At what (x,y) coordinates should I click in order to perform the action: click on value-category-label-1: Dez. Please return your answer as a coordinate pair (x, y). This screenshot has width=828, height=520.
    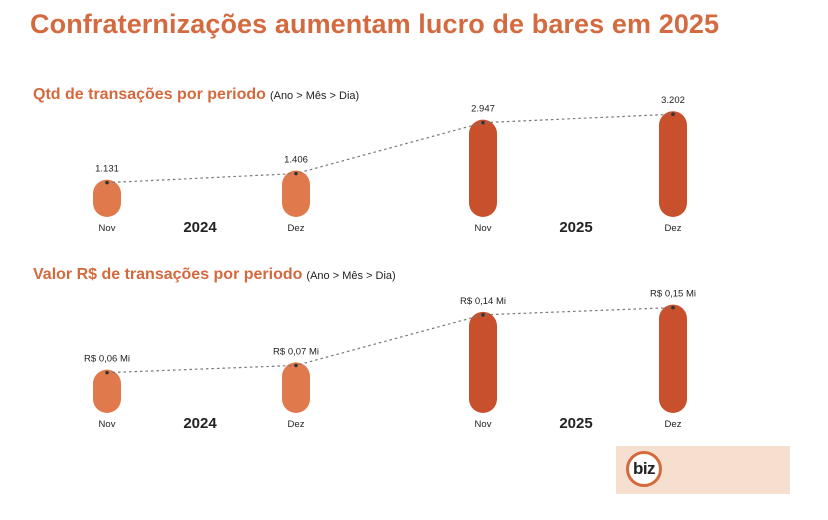
    Looking at the image, I should click on (296, 424).